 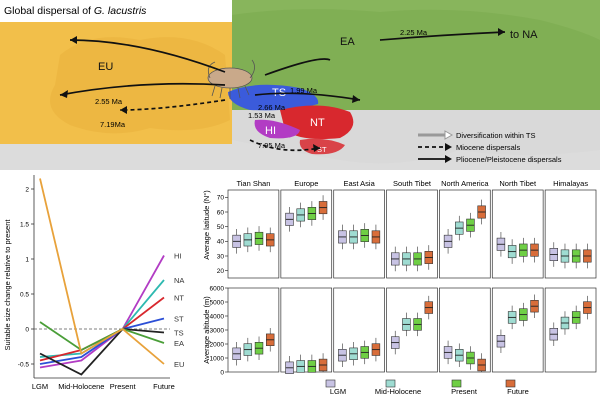 I want to click on bp-ytick-label: 0, so click(x=222, y=372).